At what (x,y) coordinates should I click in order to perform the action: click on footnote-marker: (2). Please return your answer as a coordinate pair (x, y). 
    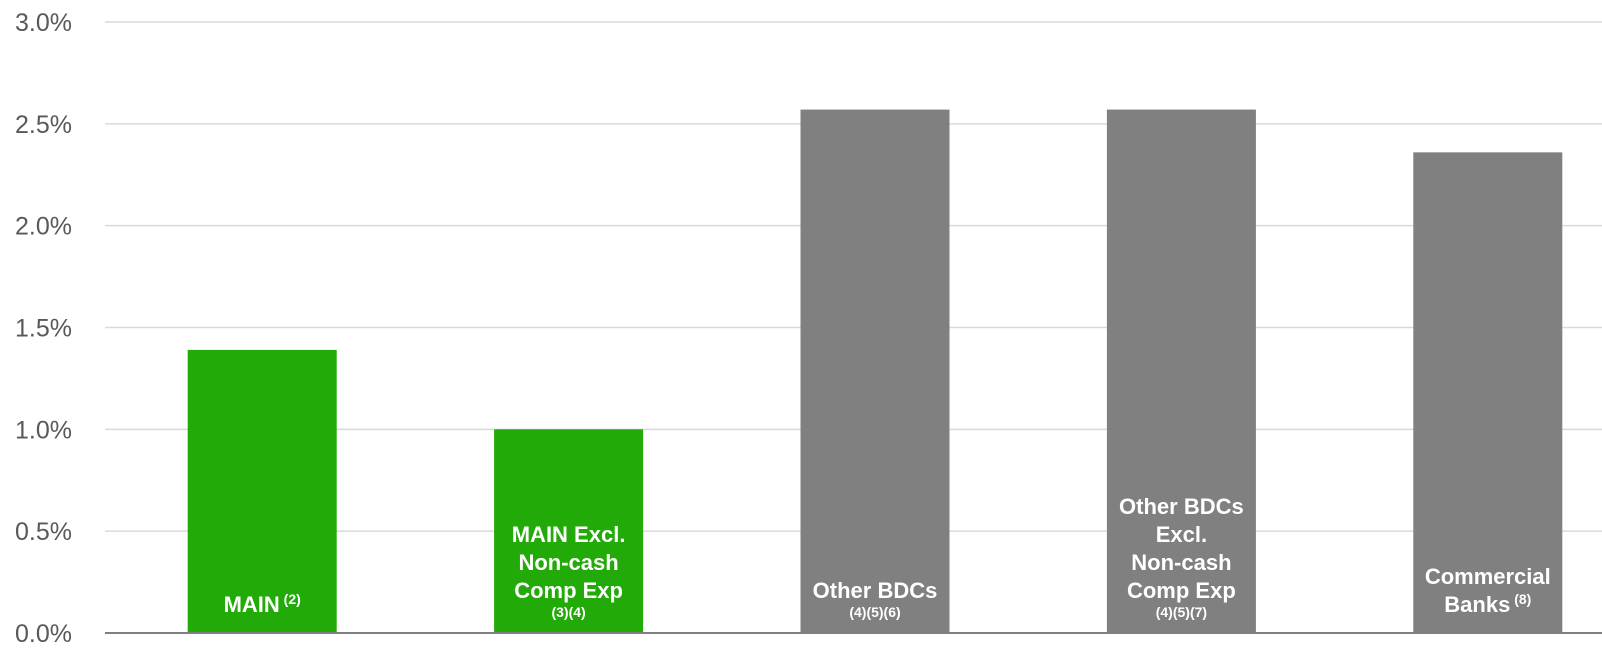
    Looking at the image, I should click on (290, 599).